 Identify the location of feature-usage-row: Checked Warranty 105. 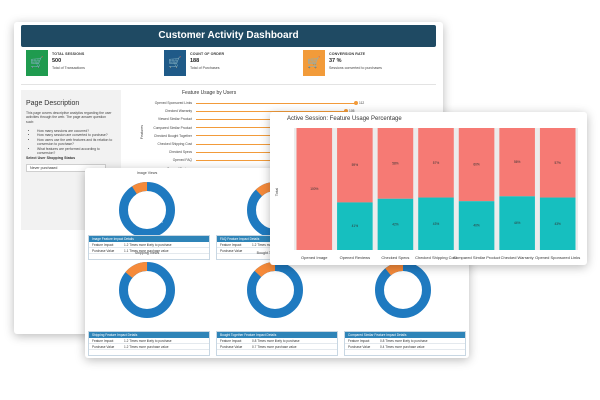
(243, 111).